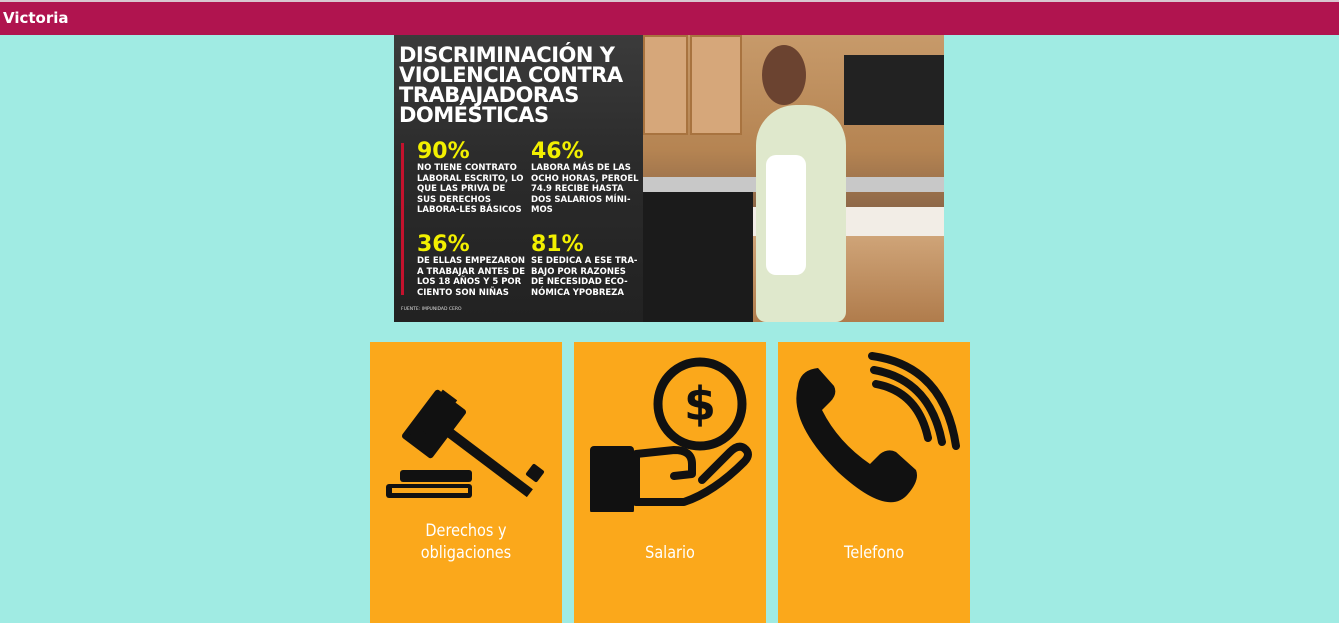 The image size is (1339, 623). I want to click on source-note: FUENTE: IMPUNIDAD CERO, so click(431, 309).